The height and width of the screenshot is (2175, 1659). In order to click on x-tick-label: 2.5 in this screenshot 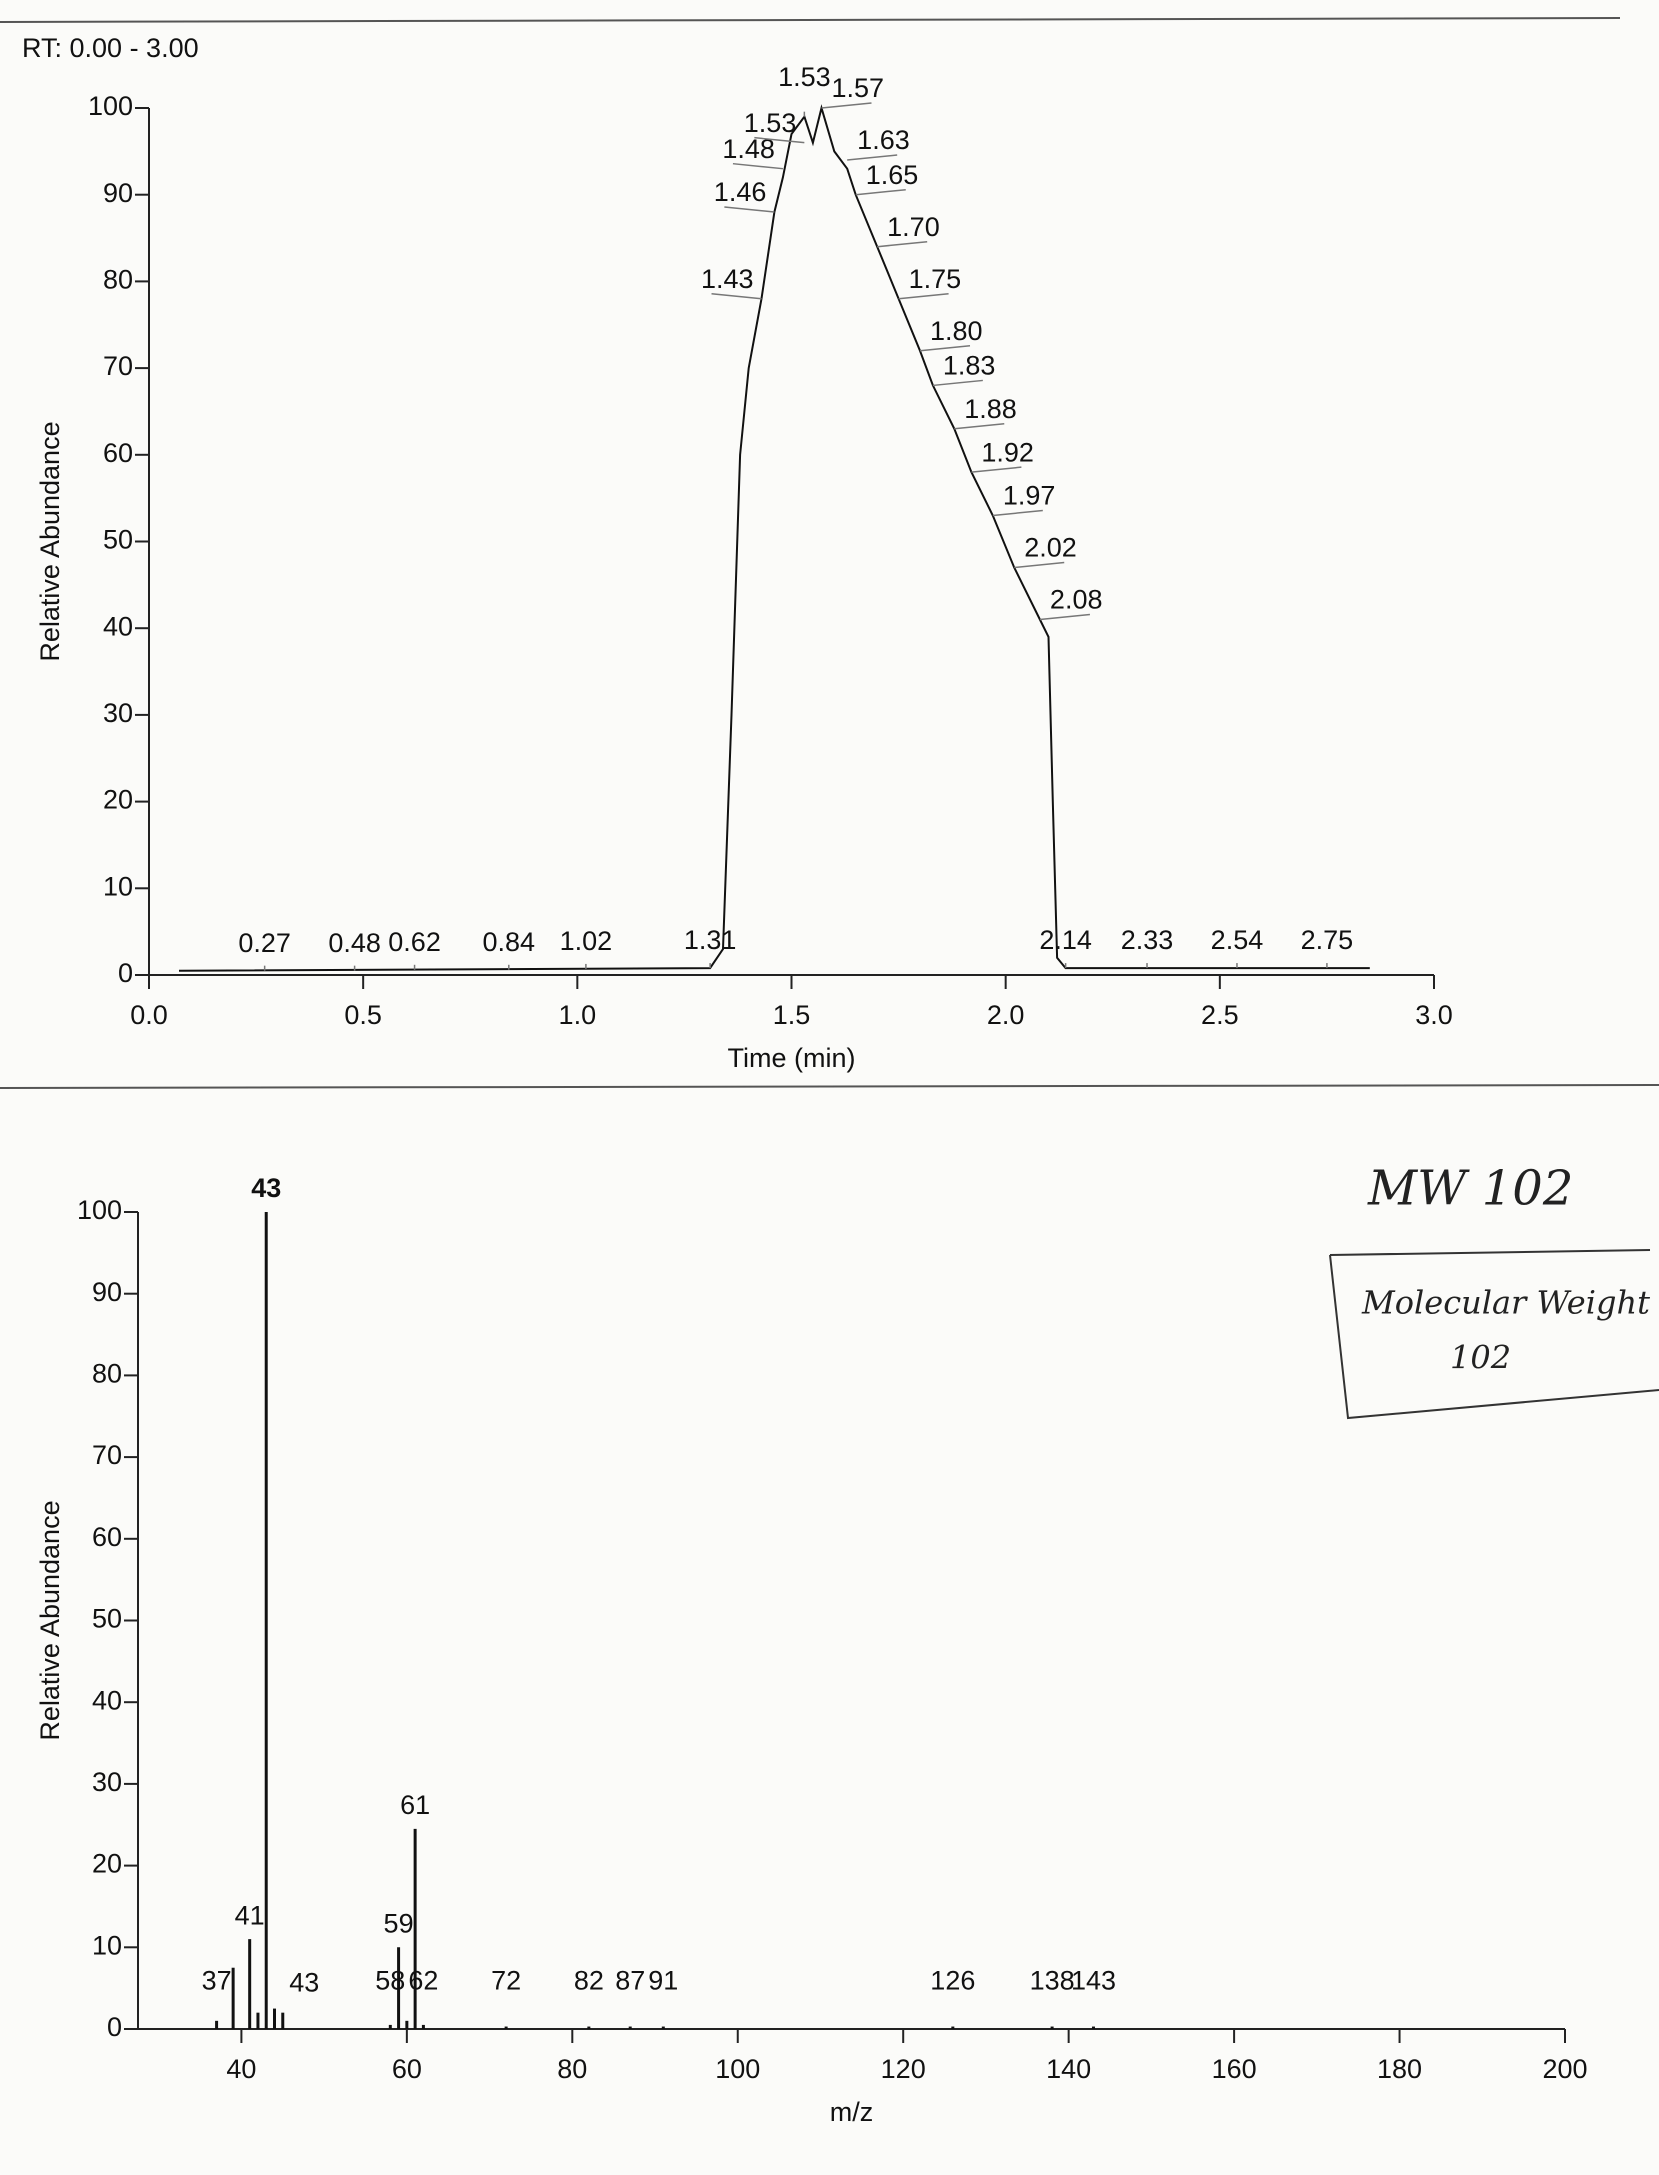, I will do `click(1220, 1015)`.